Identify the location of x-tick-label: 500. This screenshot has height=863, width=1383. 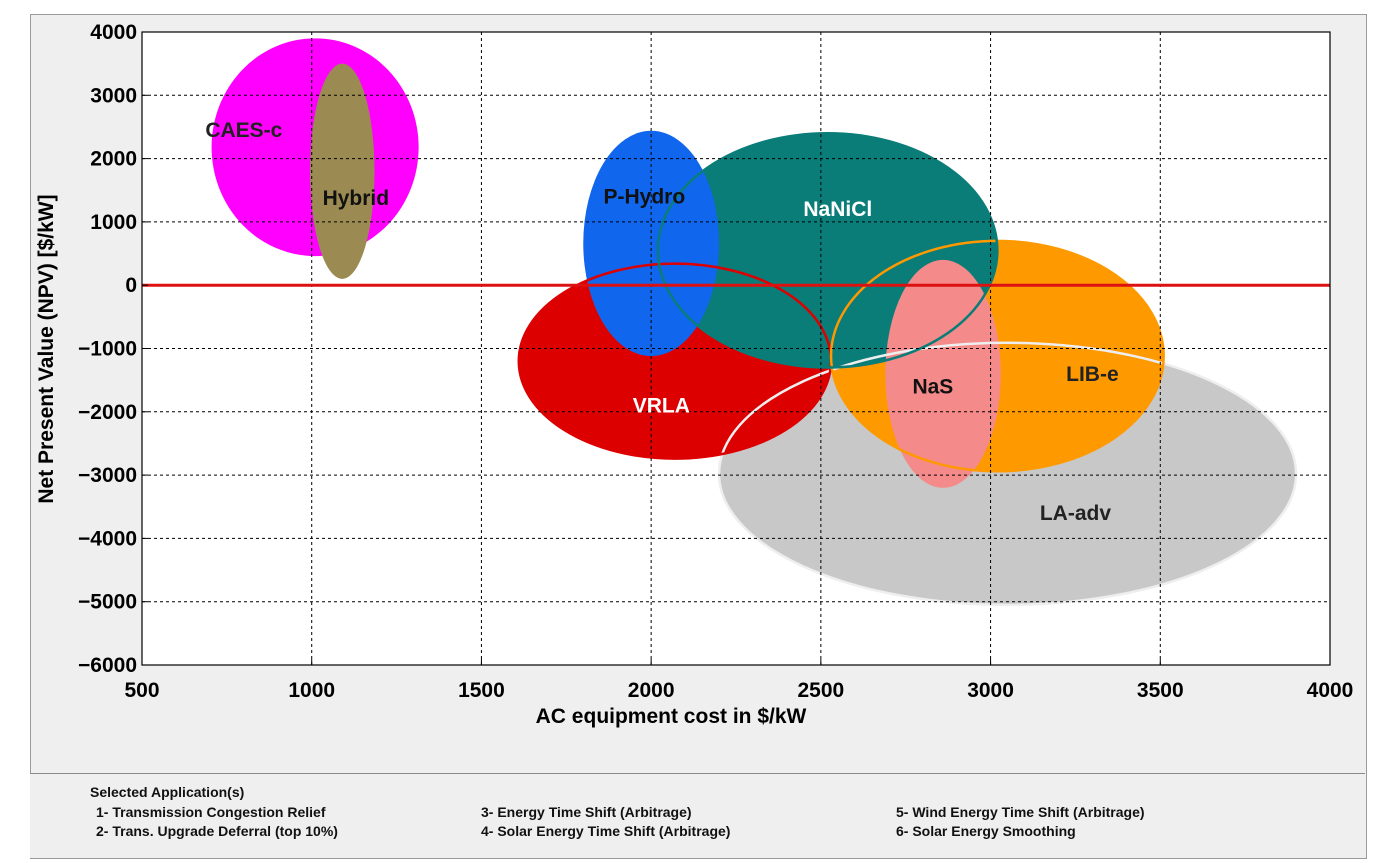
(141, 690).